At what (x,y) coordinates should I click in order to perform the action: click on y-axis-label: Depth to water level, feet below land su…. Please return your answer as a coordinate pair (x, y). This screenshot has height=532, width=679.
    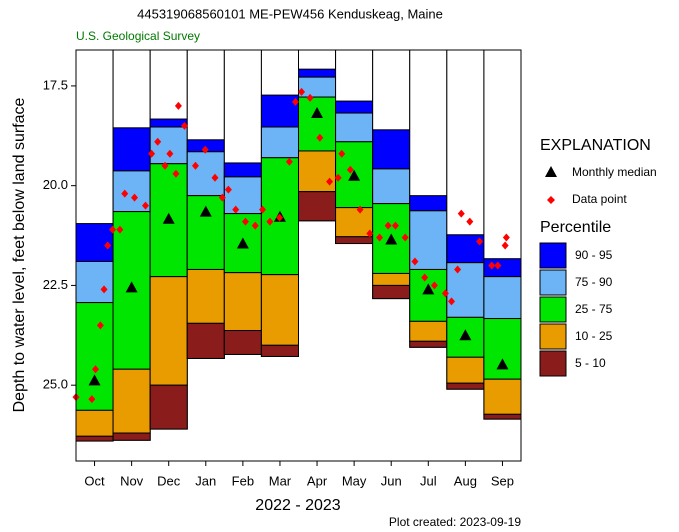
    Looking at the image, I should click on (19, 254).